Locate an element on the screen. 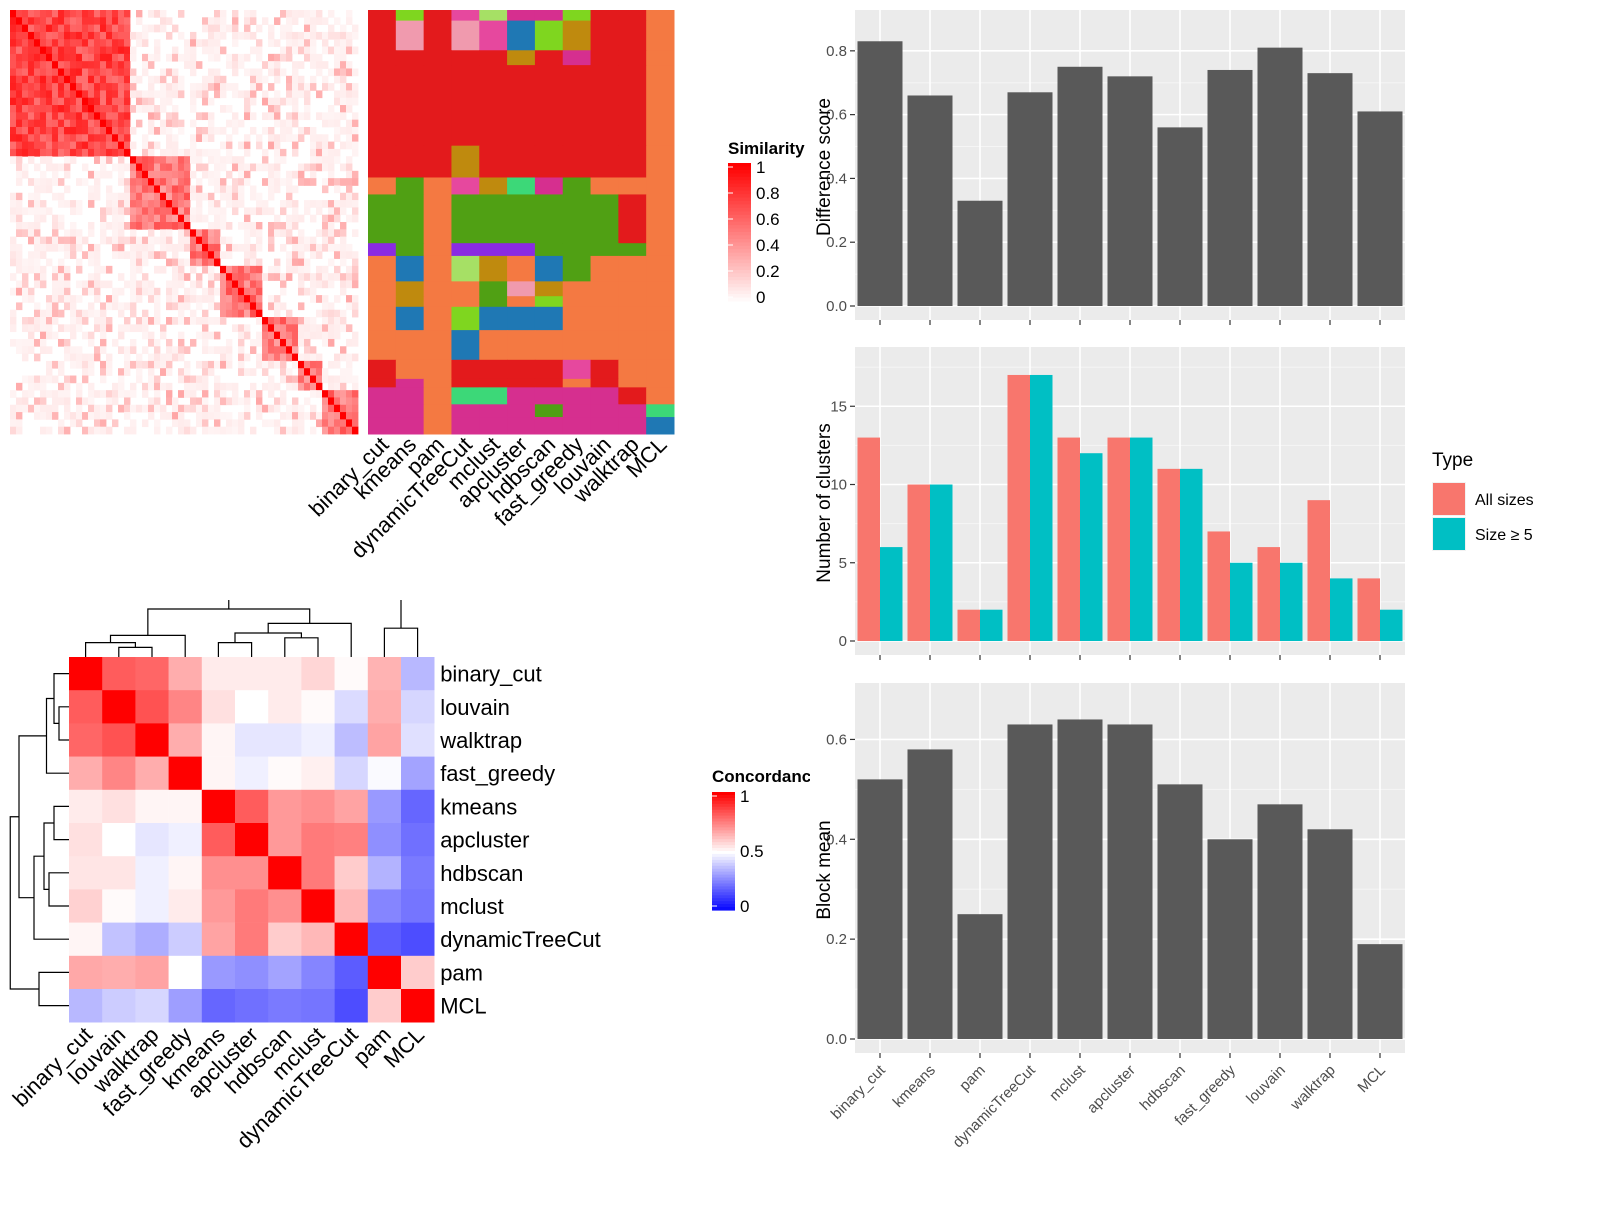  concordance-legend-step is located at coordinates (723, 820).